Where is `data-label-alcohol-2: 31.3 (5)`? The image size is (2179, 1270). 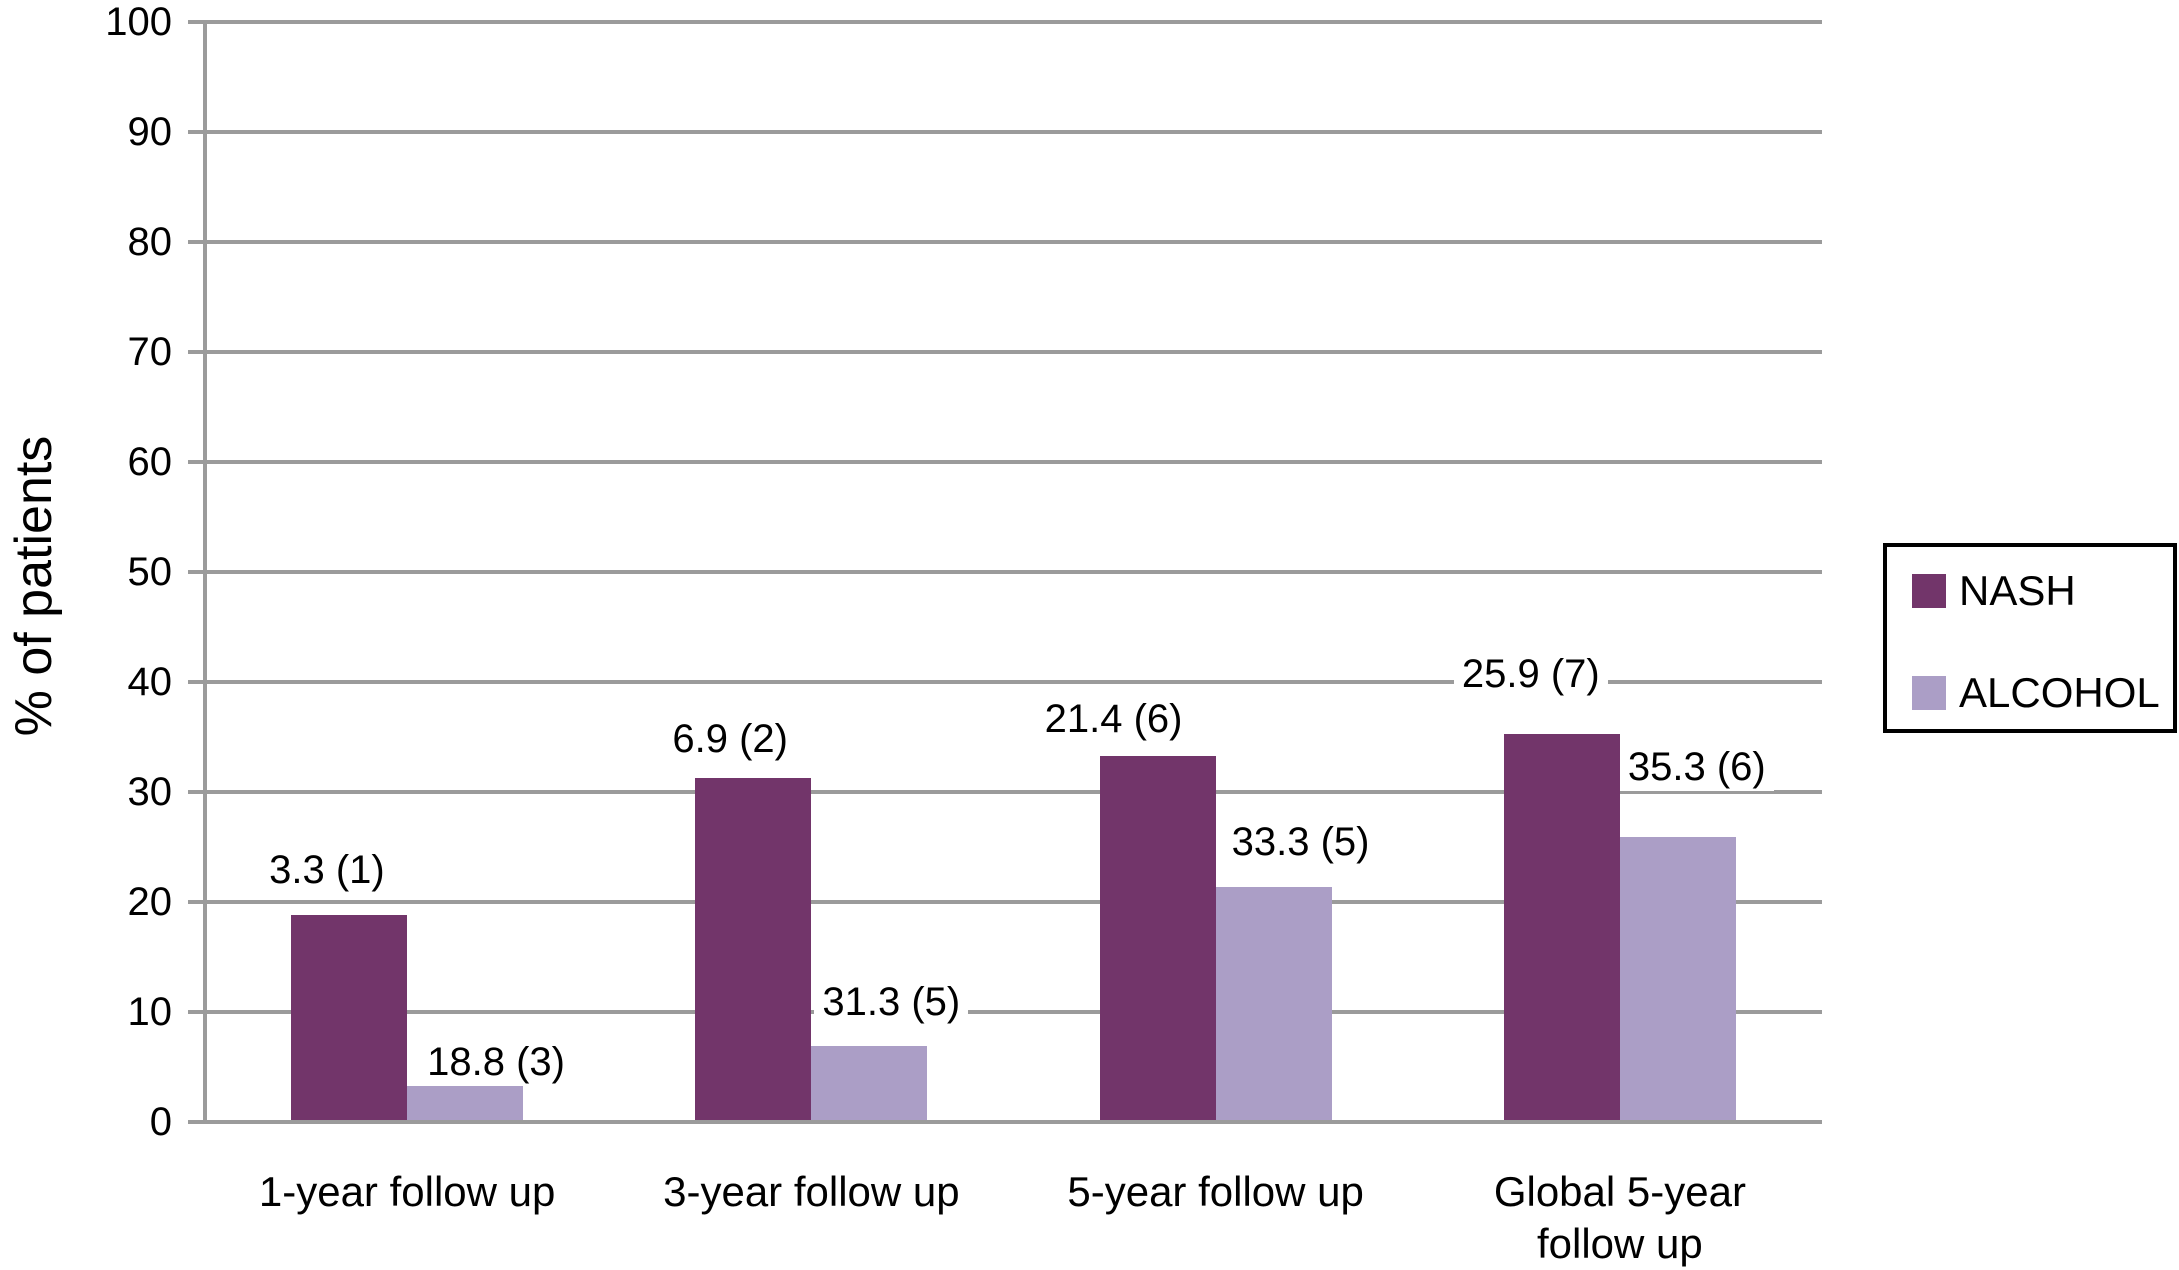
data-label-alcohol-2: 31.3 (5) is located at coordinates (891, 1002).